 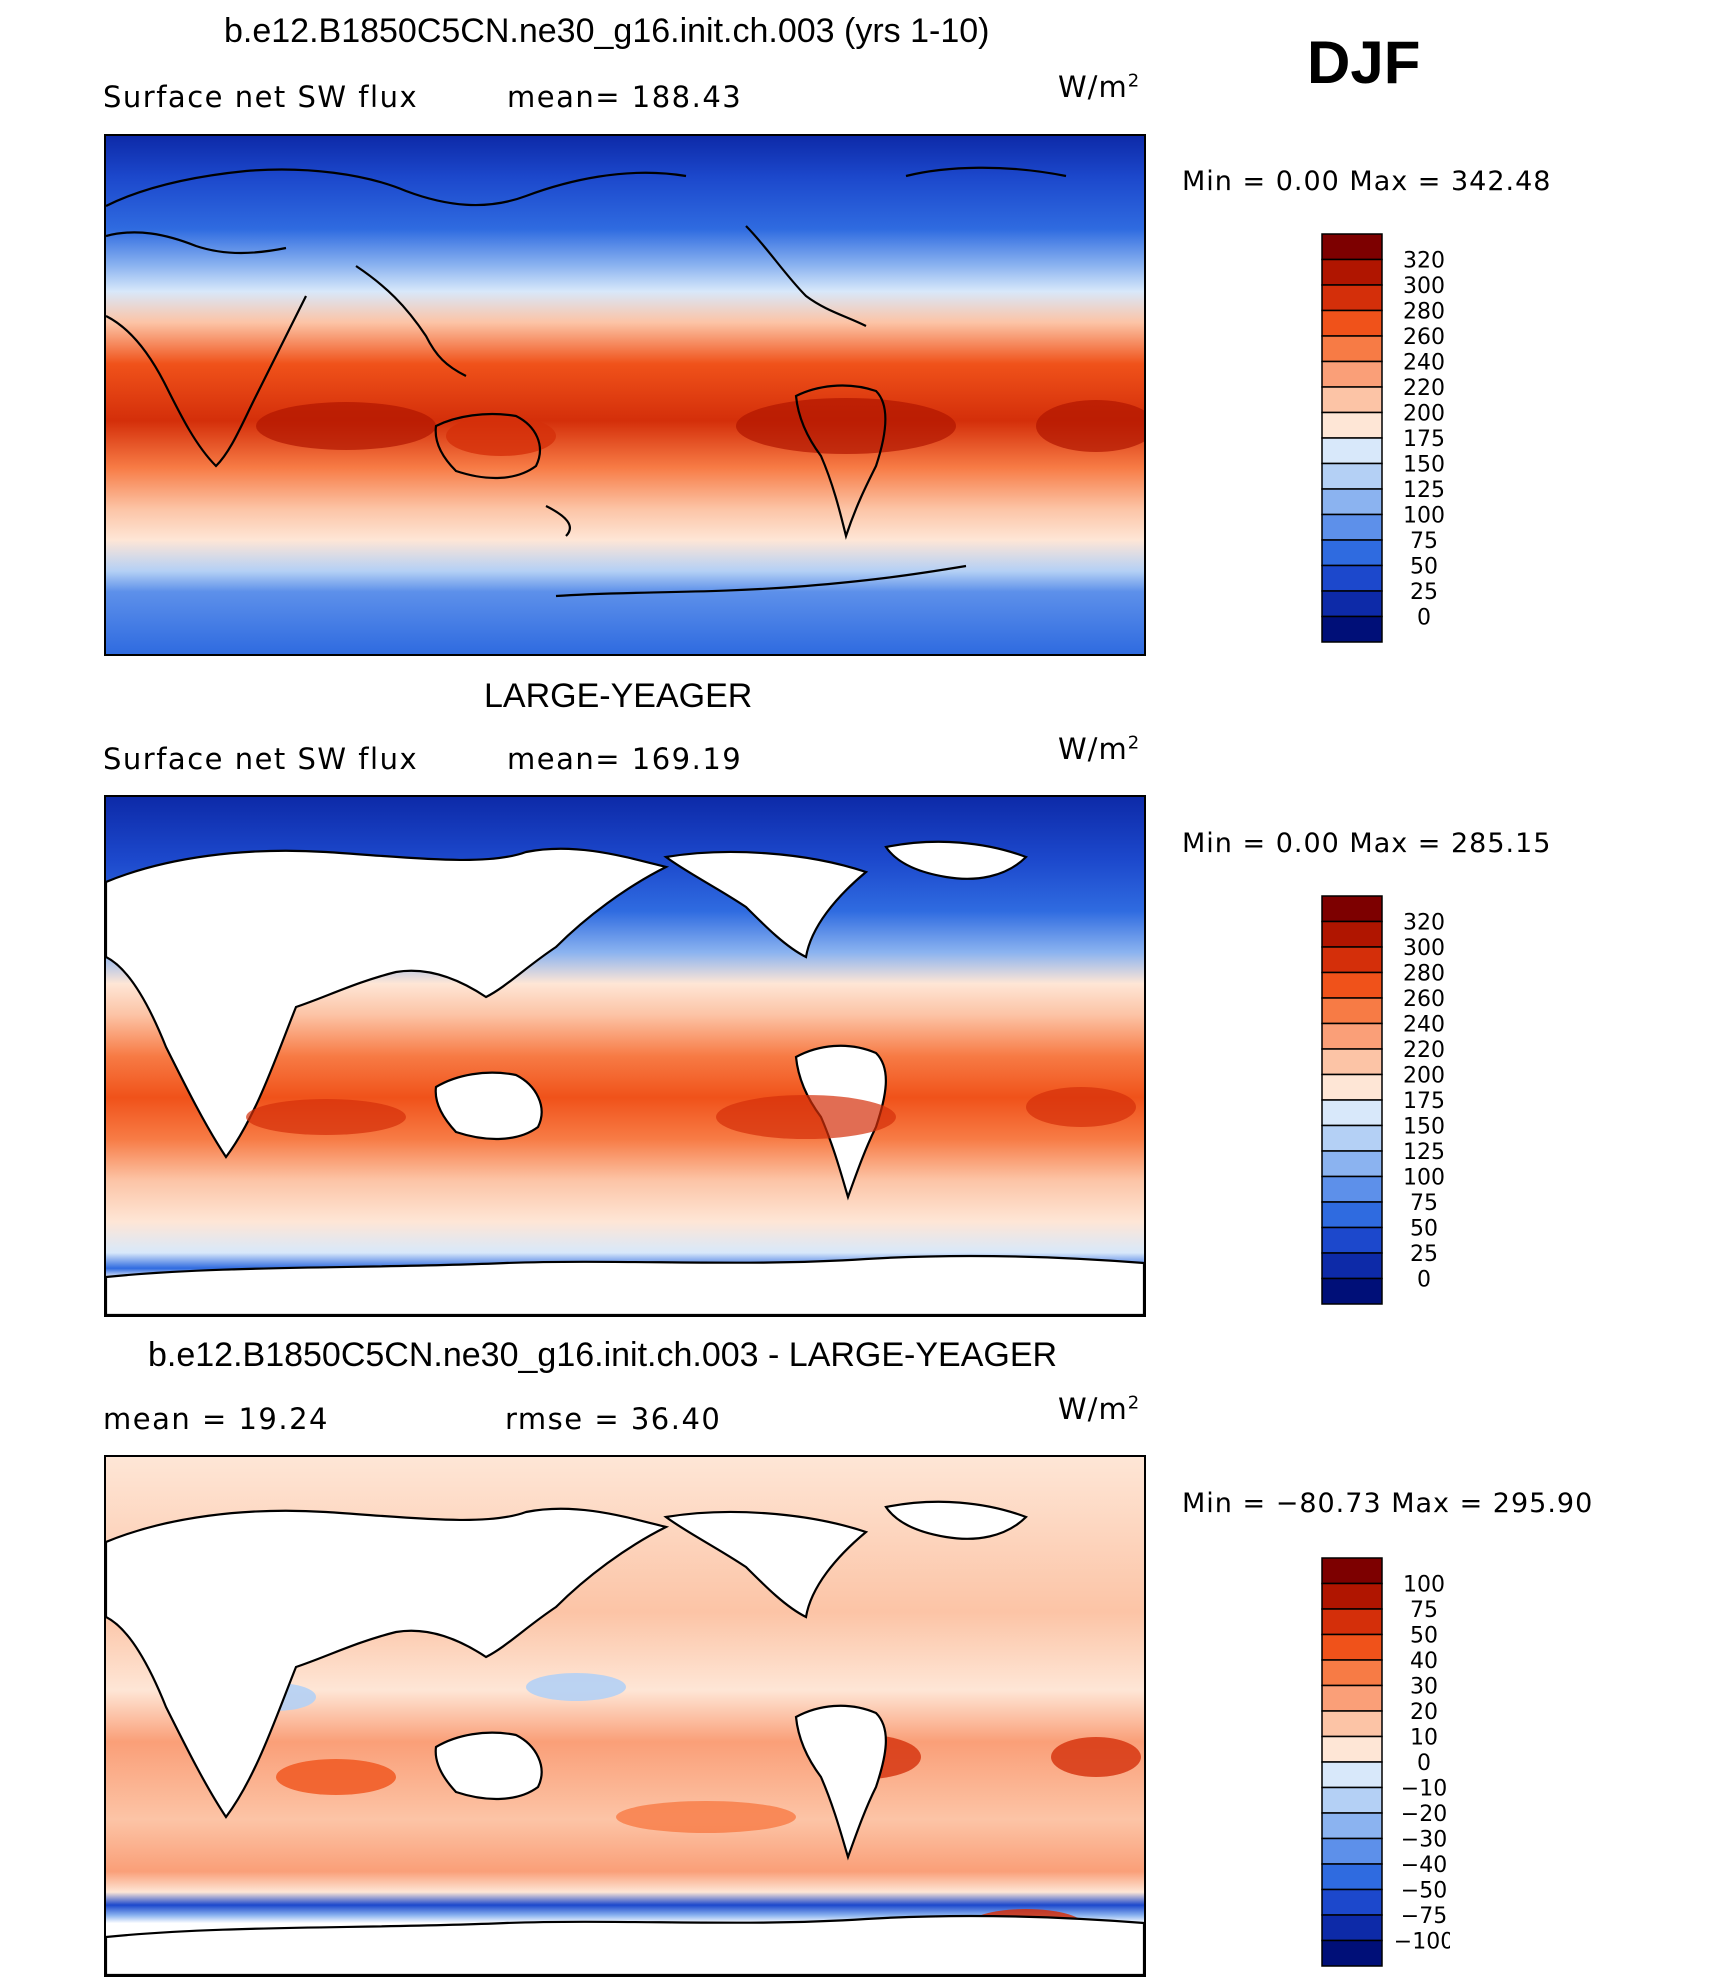 What do you see at coordinates (1424, 1789) in the screenshot?
I see `colorbar-tick-label: −10` at bounding box center [1424, 1789].